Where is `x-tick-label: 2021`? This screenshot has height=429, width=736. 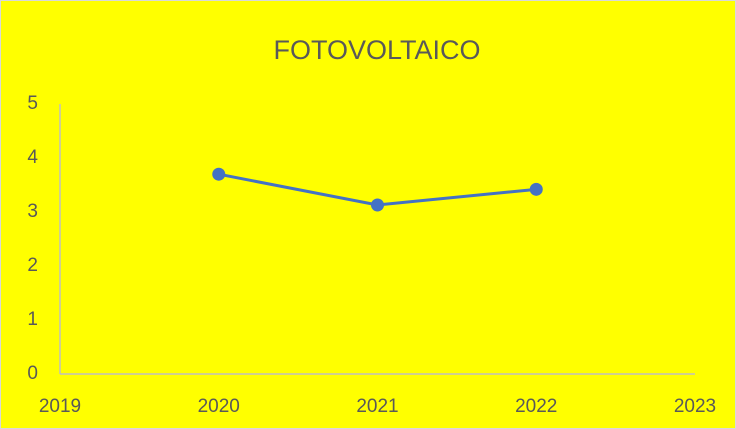
x-tick-label: 2021 is located at coordinates (377, 406).